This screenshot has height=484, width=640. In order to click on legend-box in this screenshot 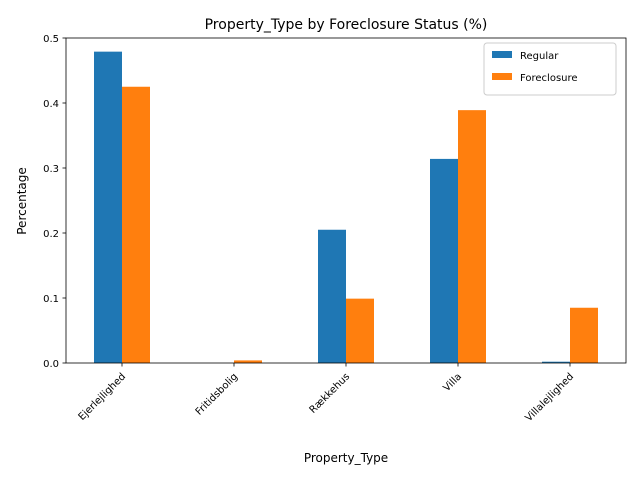, I will do `click(550, 69)`.